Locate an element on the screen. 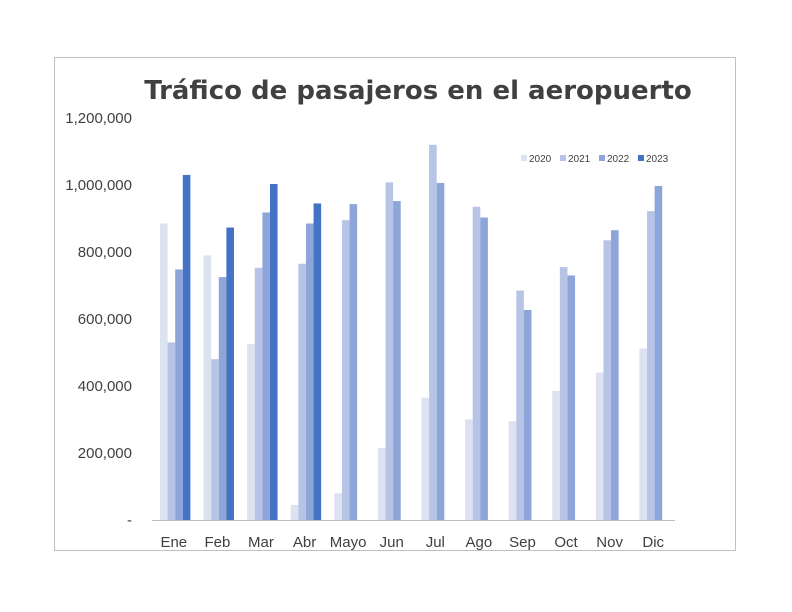  x-tick-label: Abr is located at coordinates (304, 542).